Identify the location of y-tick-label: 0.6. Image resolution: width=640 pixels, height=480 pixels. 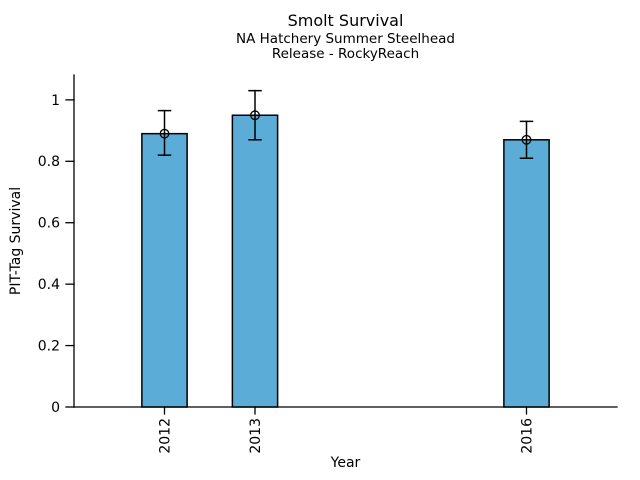
(49, 224).